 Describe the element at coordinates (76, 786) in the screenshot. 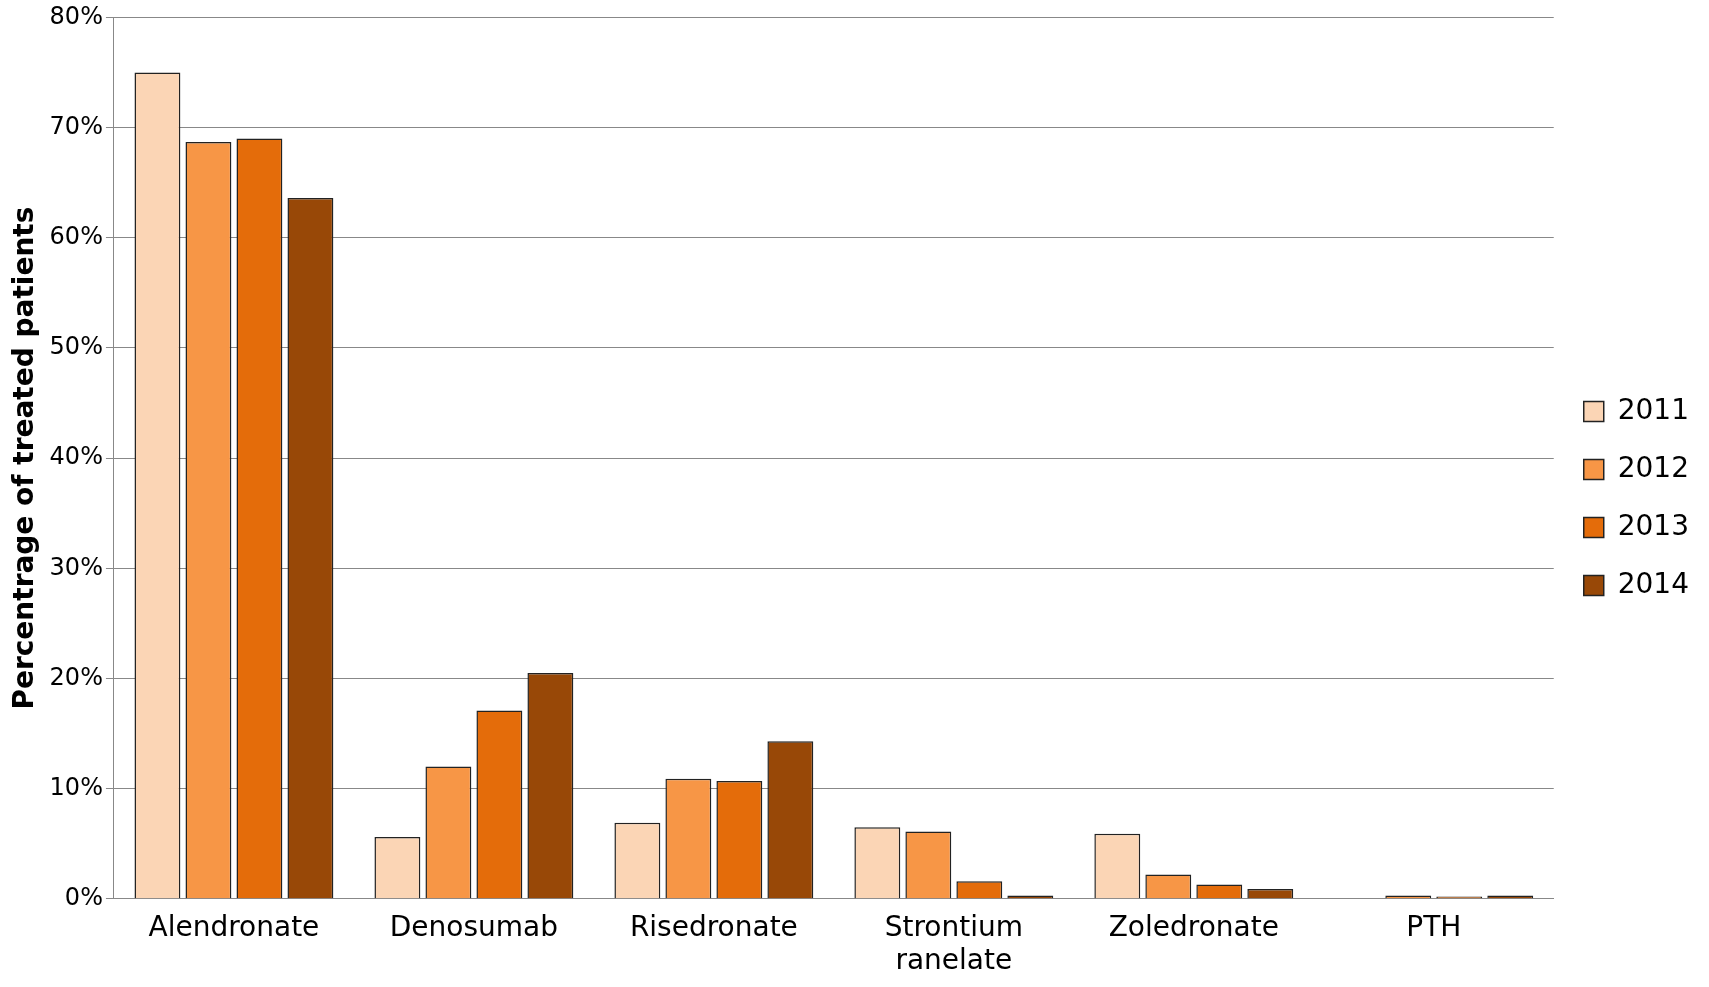

I see `y-tick-label: 10%` at that location.